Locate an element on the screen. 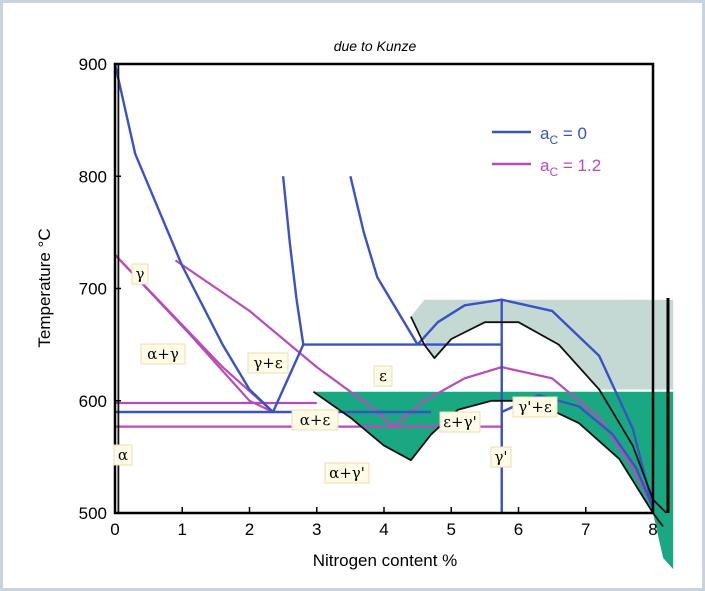 Image resolution: width=705 pixels, height=591 pixels. x-tick-label-7: 7 is located at coordinates (585, 529).